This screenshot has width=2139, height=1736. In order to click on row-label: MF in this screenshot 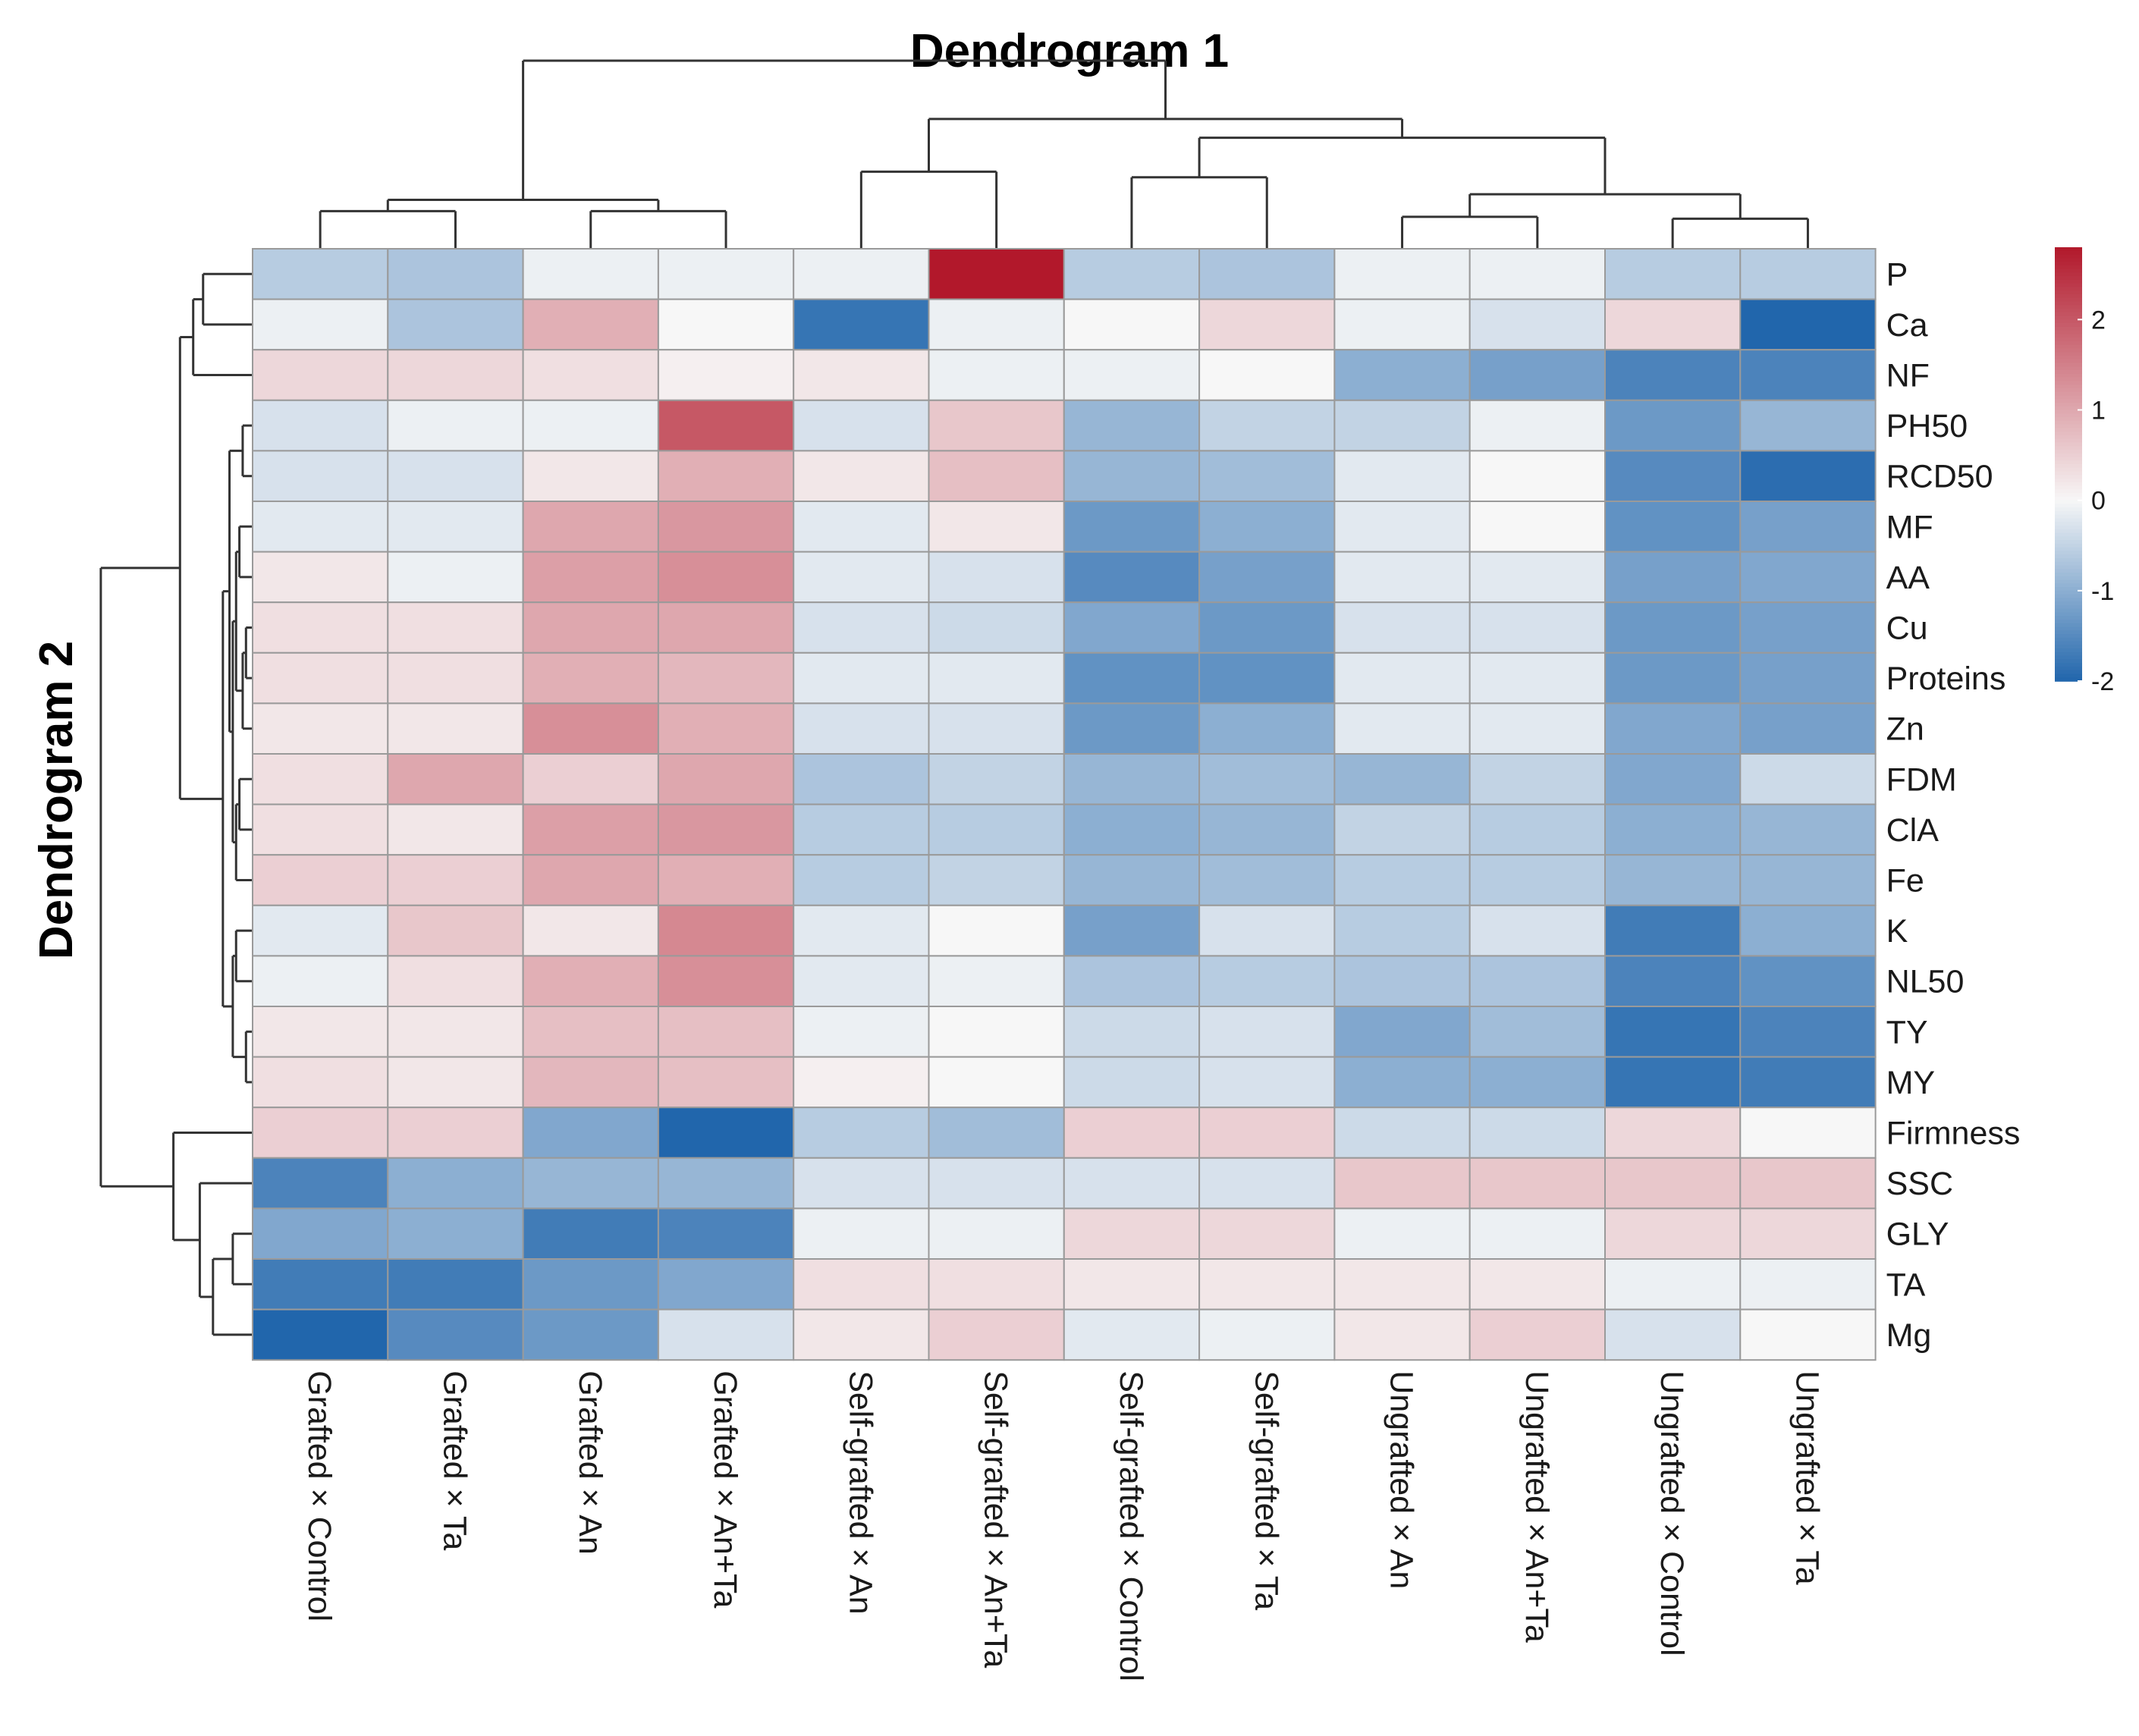, I will do `click(1909, 527)`.